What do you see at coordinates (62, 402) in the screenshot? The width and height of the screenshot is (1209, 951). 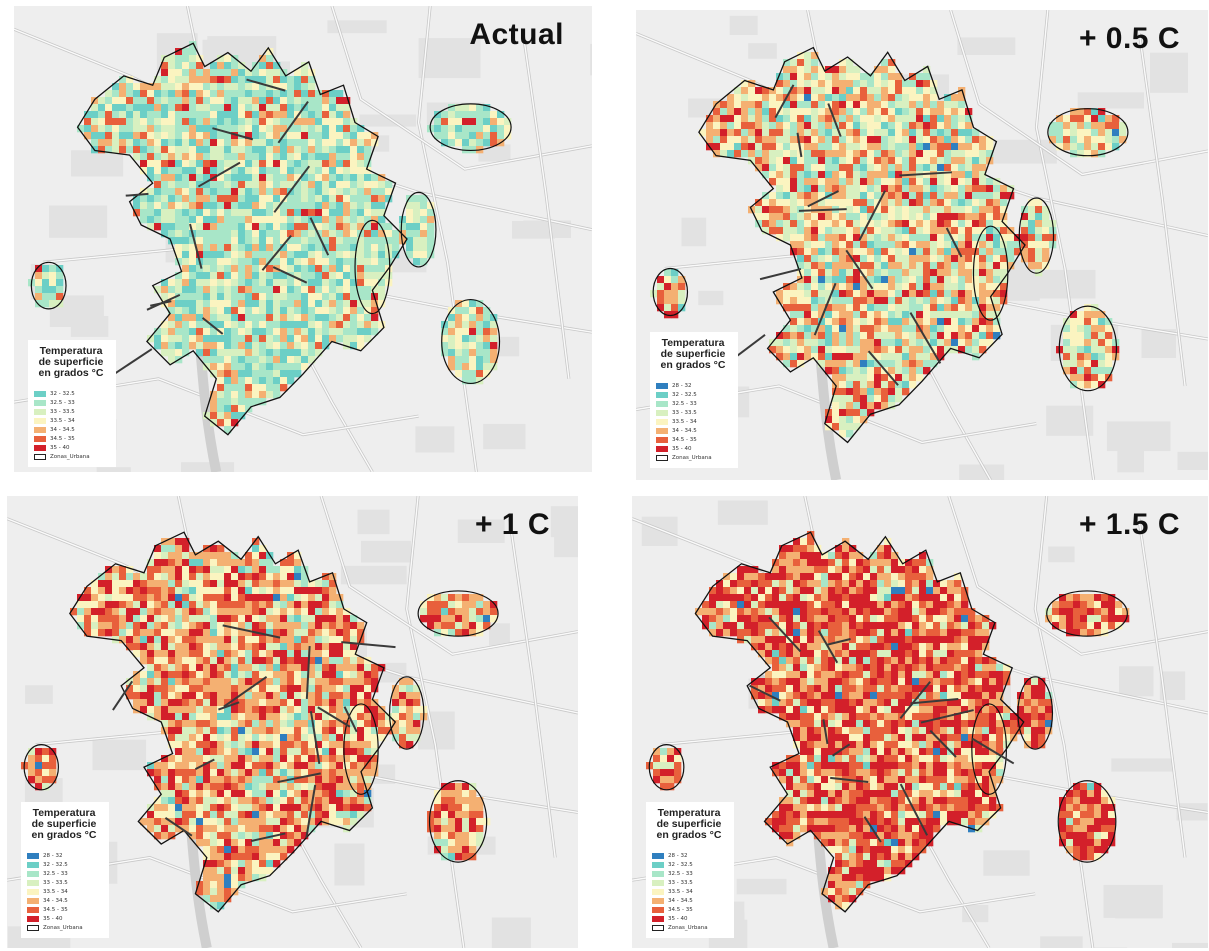 I see `legend-label: 32.5 - 33` at bounding box center [62, 402].